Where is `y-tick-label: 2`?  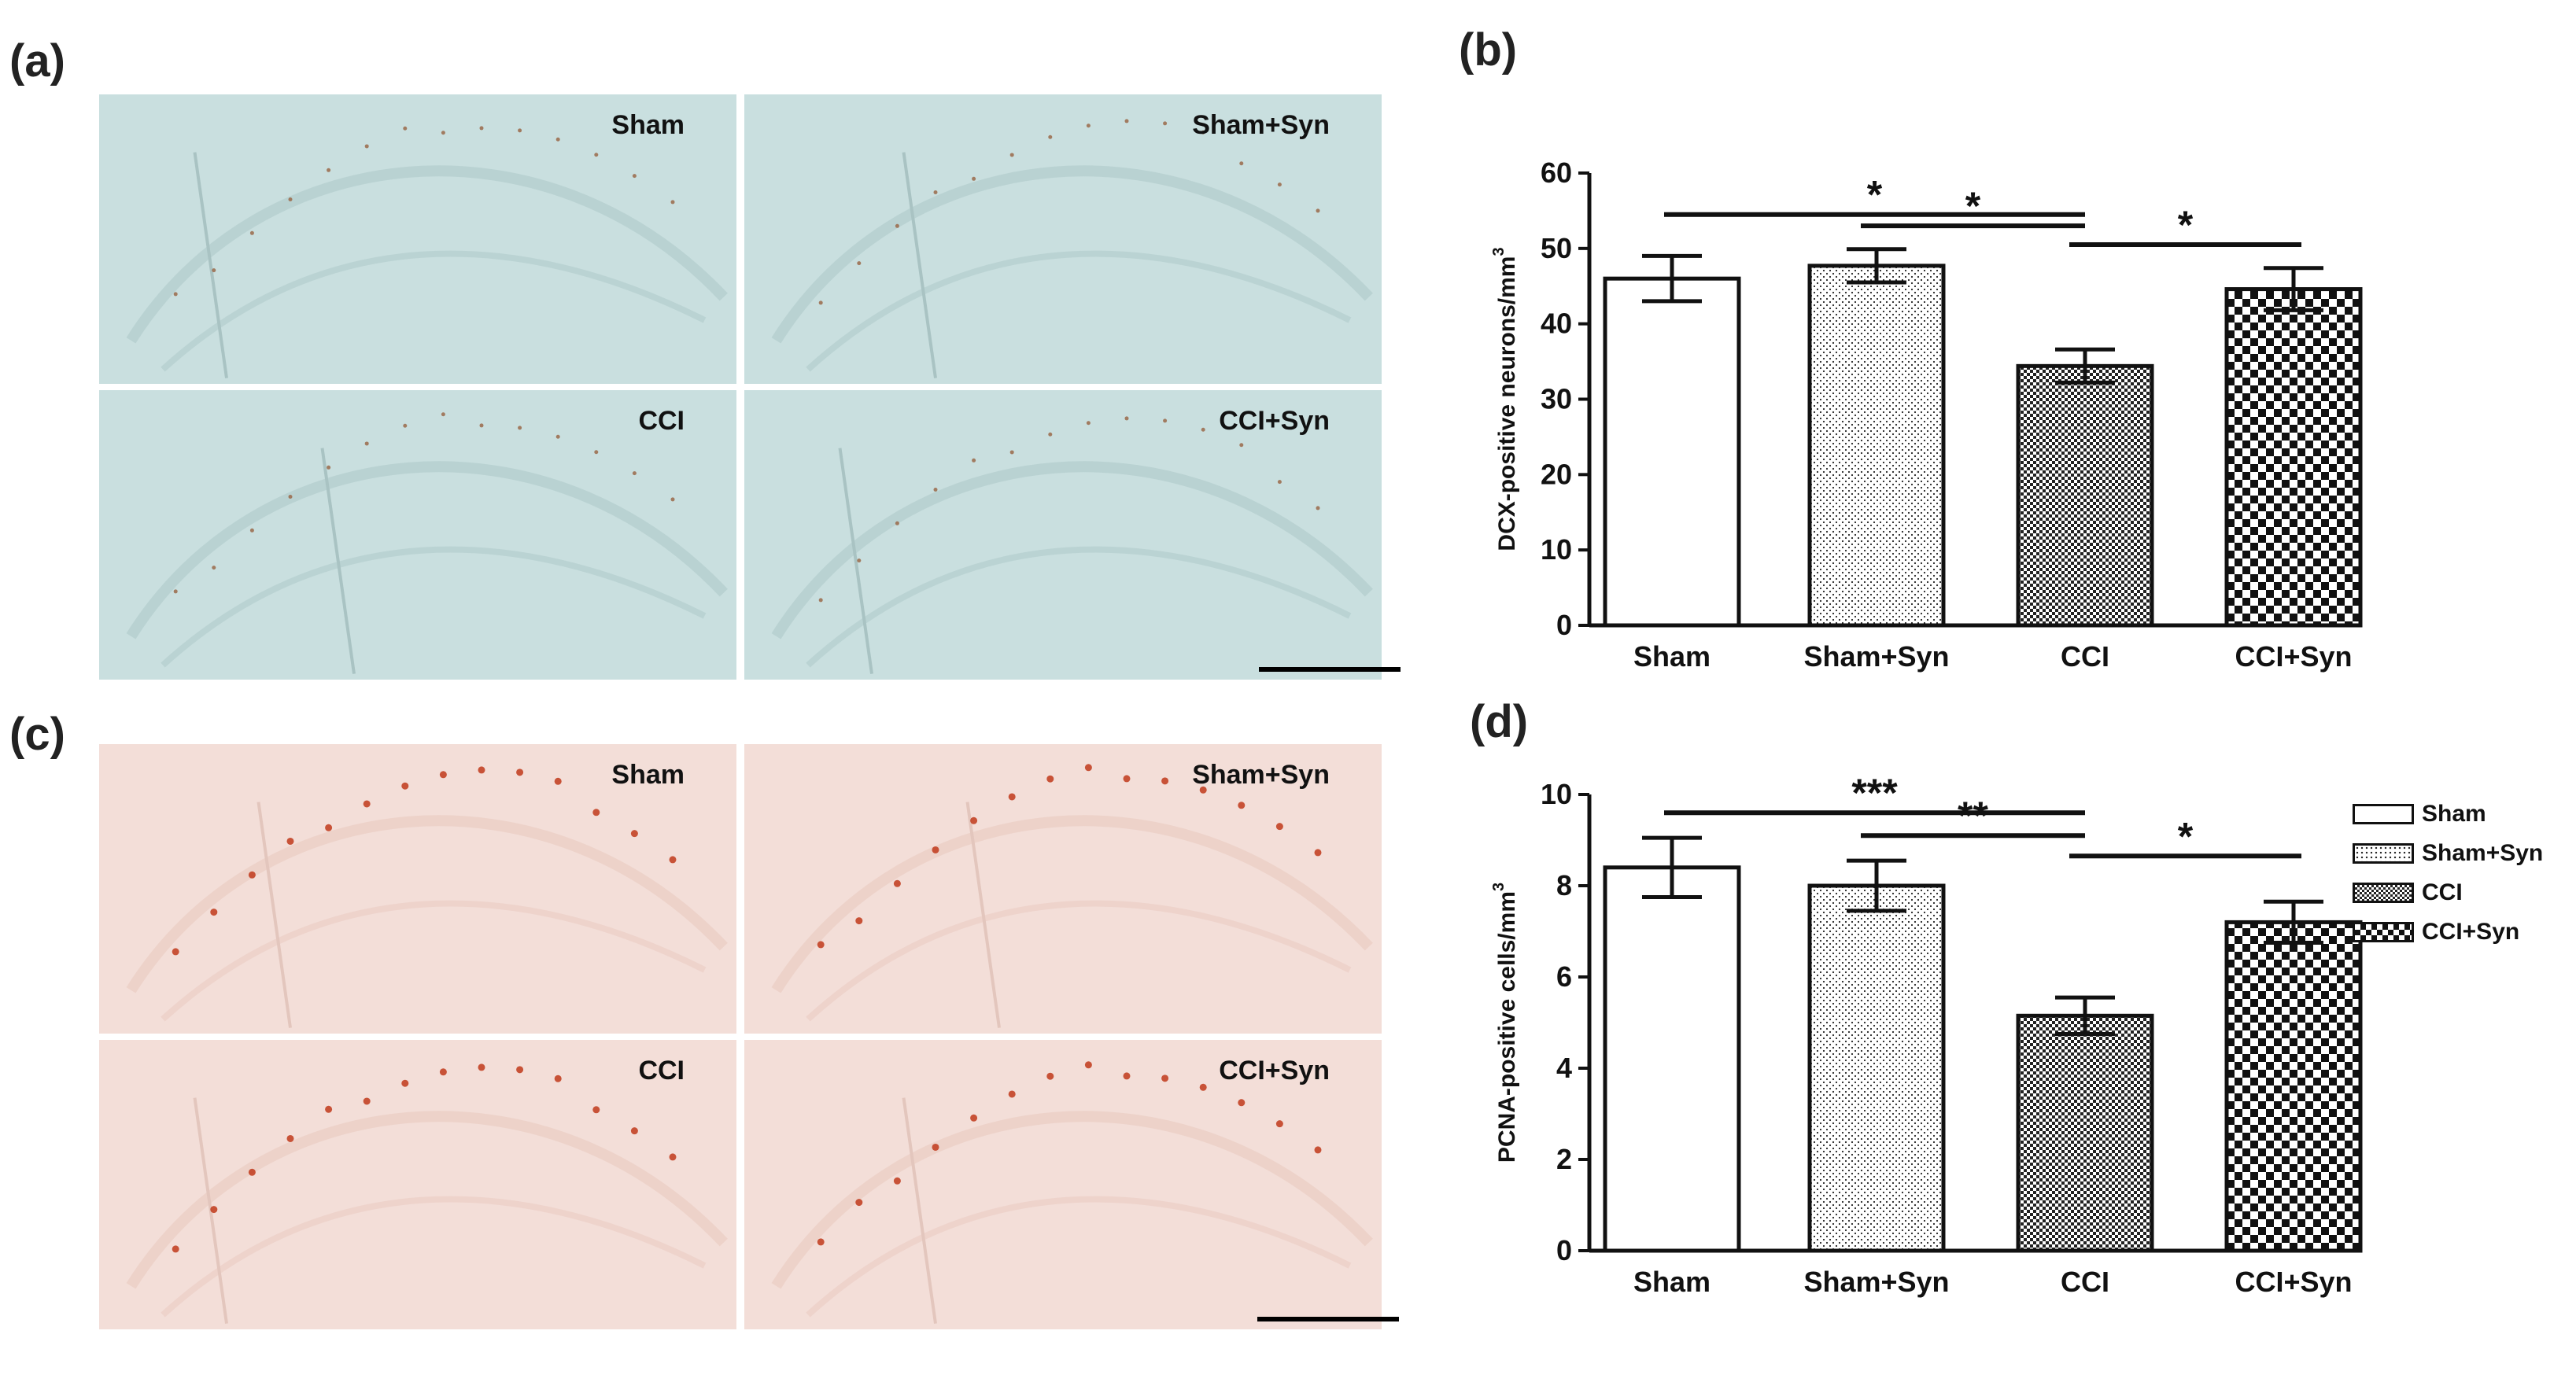 y-tick-label: 2 is located at coordinates (1564, 1159).